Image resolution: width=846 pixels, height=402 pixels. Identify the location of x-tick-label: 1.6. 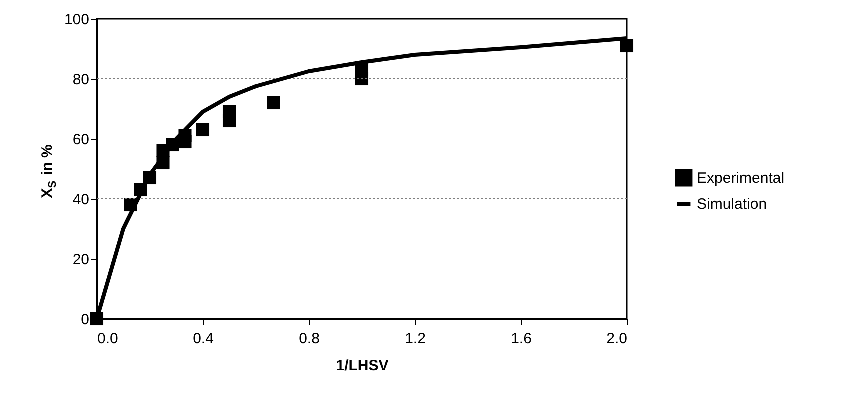
(521, 339).